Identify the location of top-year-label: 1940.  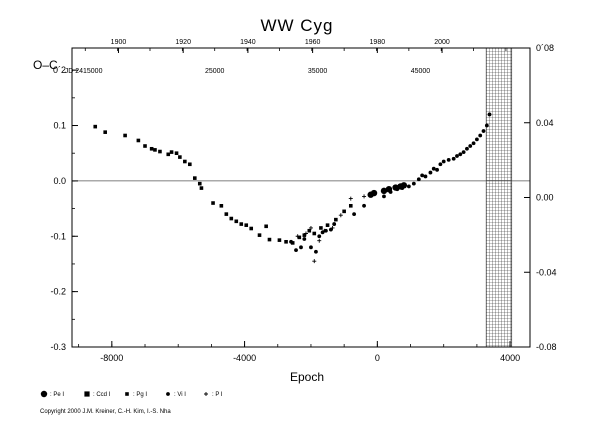
(248, 42).